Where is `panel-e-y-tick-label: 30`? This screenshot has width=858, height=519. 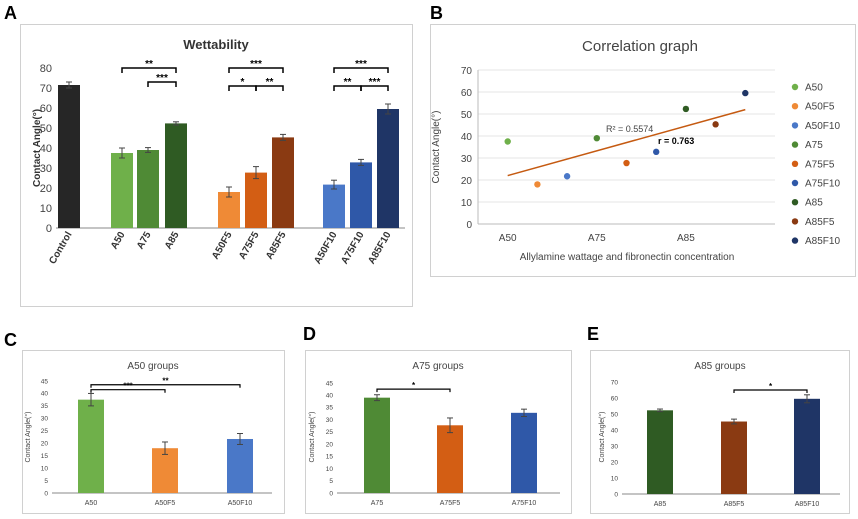 panel-e-y-tick-label: 30 is located at coordinates (615, 446).